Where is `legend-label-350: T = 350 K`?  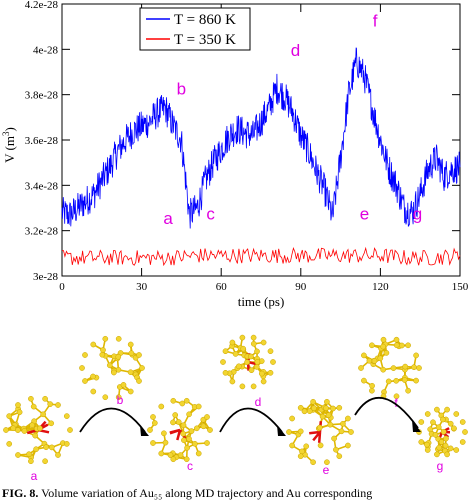
legend-label-350: T = 350 K is located at coordinates (205, 40).